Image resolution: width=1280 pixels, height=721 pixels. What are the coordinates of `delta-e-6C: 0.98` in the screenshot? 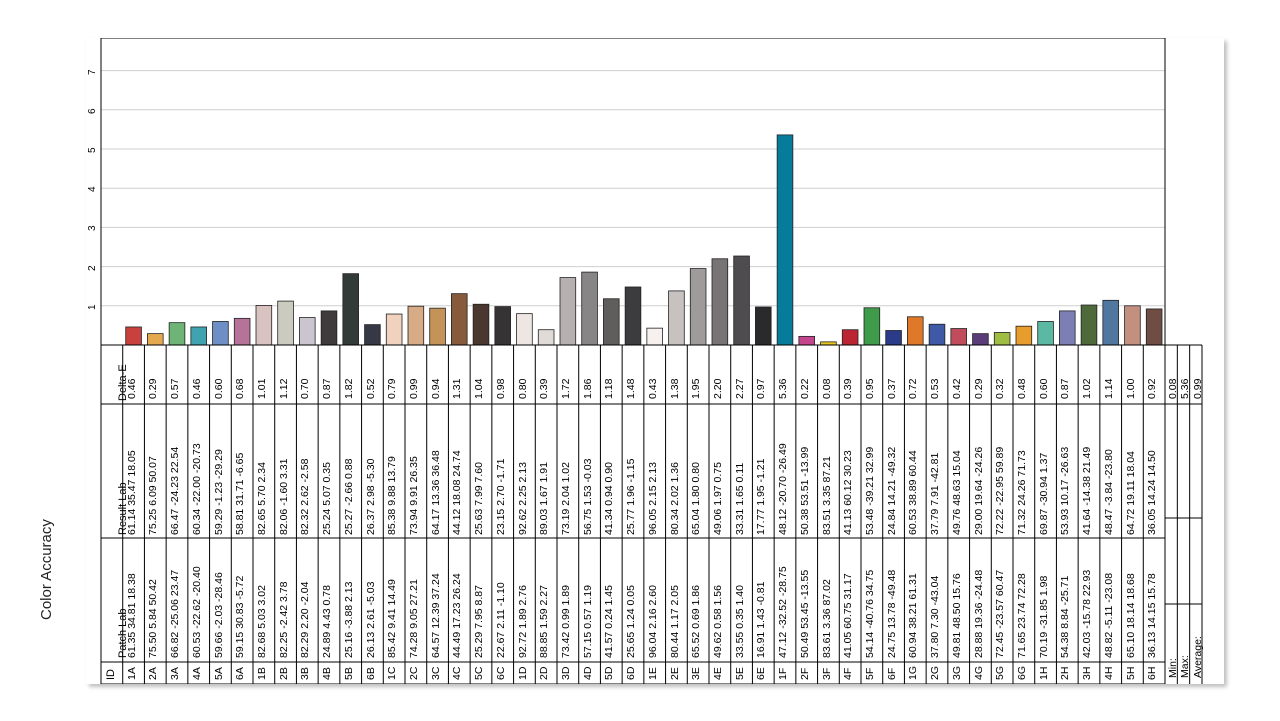 It's located at (500, 388).